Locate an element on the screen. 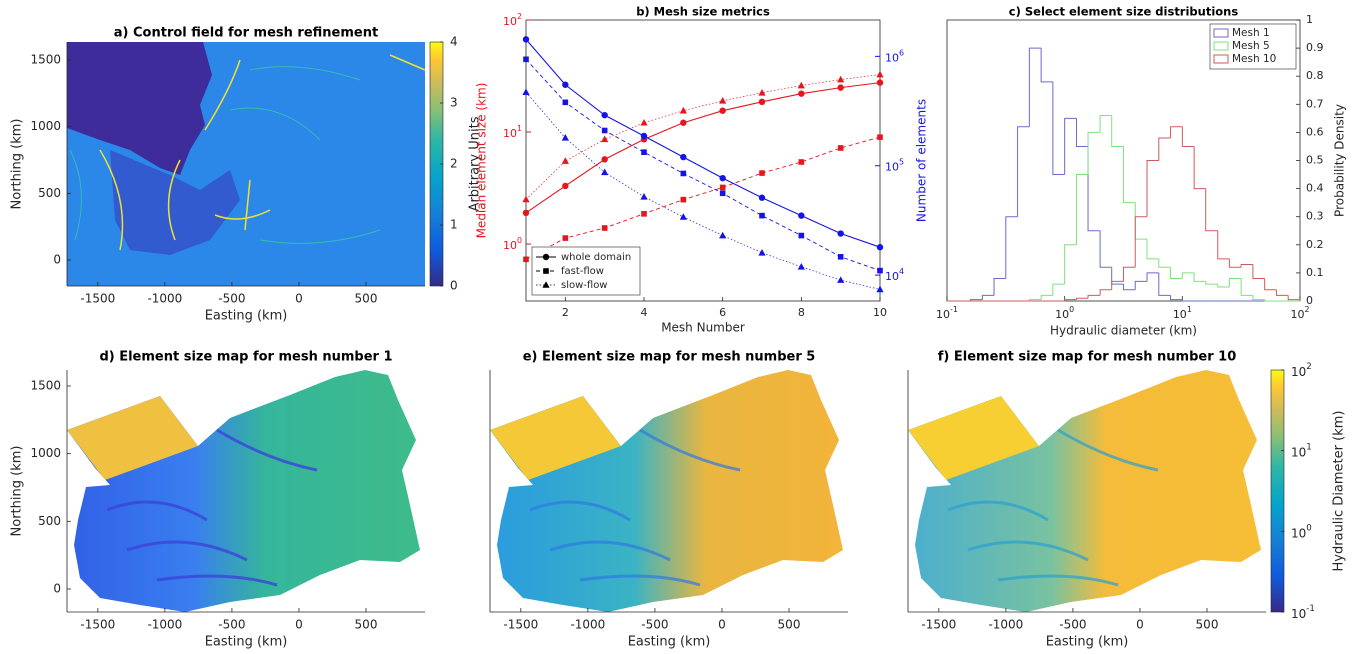 The image size is (1354, 654). y2-tick-label: 10⁴ is located at coordinates (894, 275).